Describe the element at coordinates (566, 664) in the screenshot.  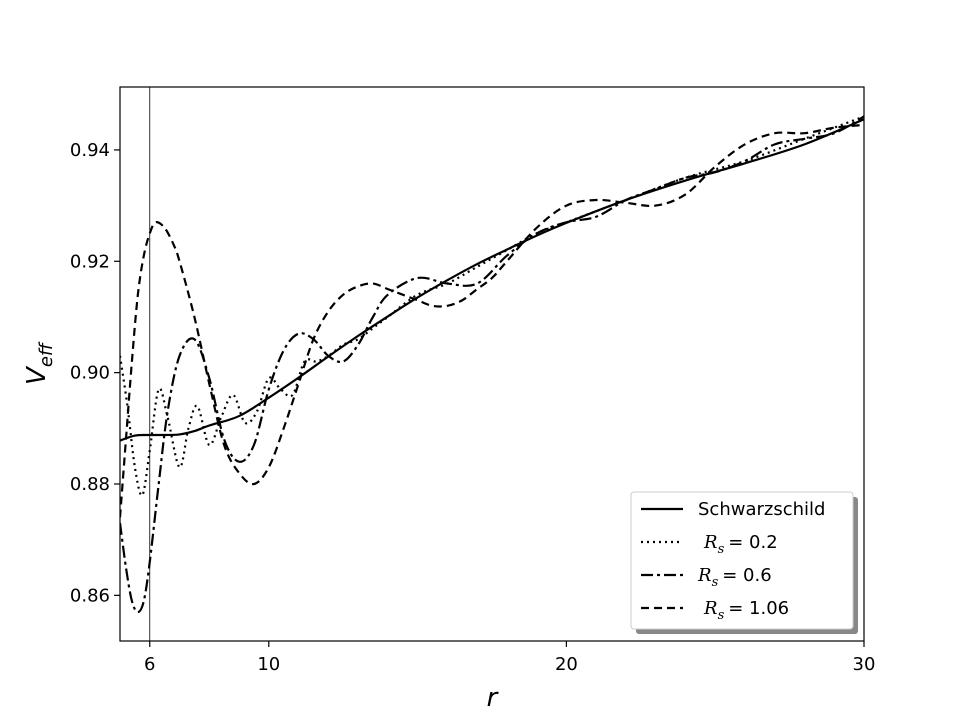
I see `x-tick-label: 20` at that location.